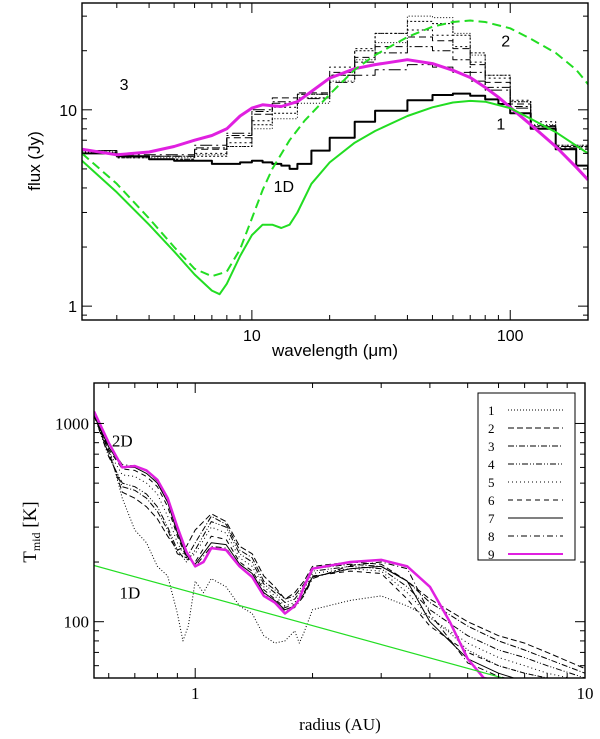 The width and height of the screenshot is (600, 739). What do you see at coordinates (500, 125) in the screenshot?
I see `sed-annotation-1: 1` at bounding box center [500, 125].